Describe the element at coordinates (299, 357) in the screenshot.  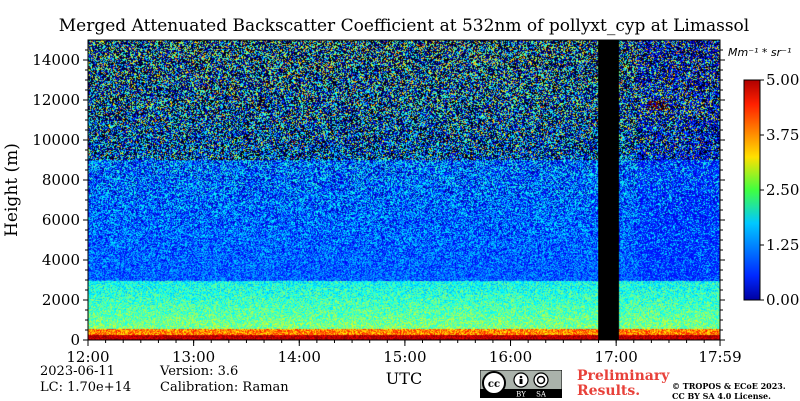
I see `x-tick-label: 14:00` at that location.